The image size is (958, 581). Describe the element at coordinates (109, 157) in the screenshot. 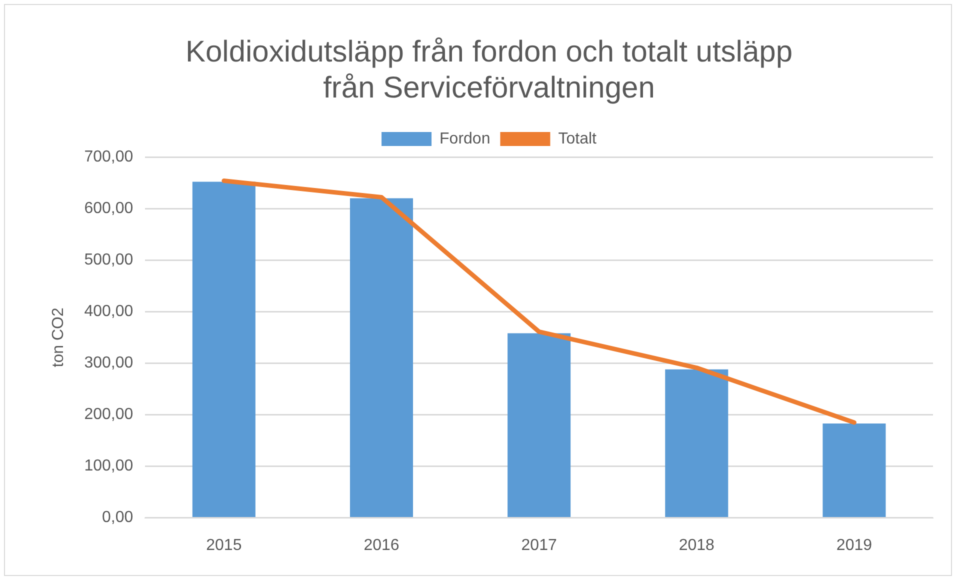

I see `y-tick-label: 700,00` at that location.